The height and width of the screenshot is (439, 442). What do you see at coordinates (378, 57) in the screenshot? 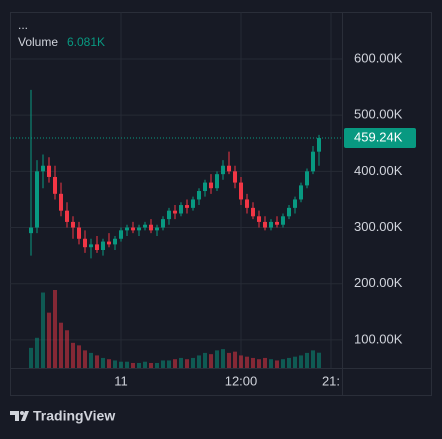
I see `y-tick-label: 600.00K` at bounding box center [378, 57].